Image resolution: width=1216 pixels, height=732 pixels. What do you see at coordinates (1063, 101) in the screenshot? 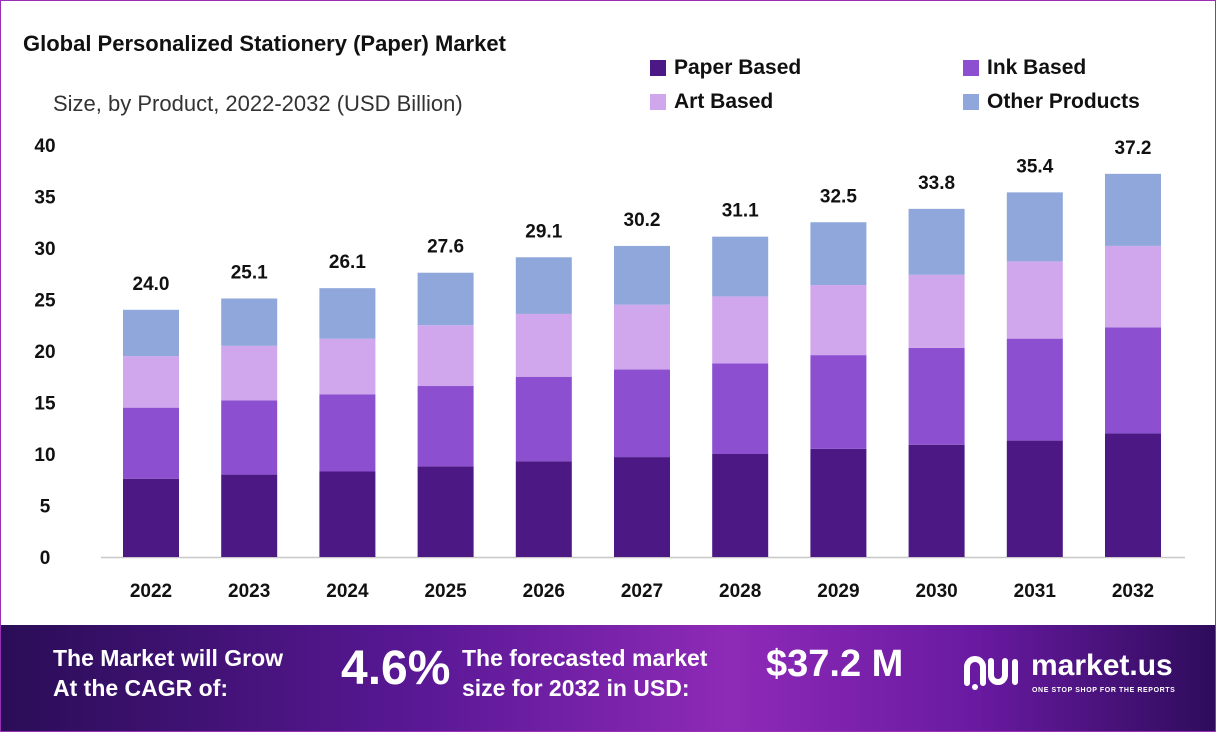
I see `legend-label: Other Products` at bounding box center [1063, 101].